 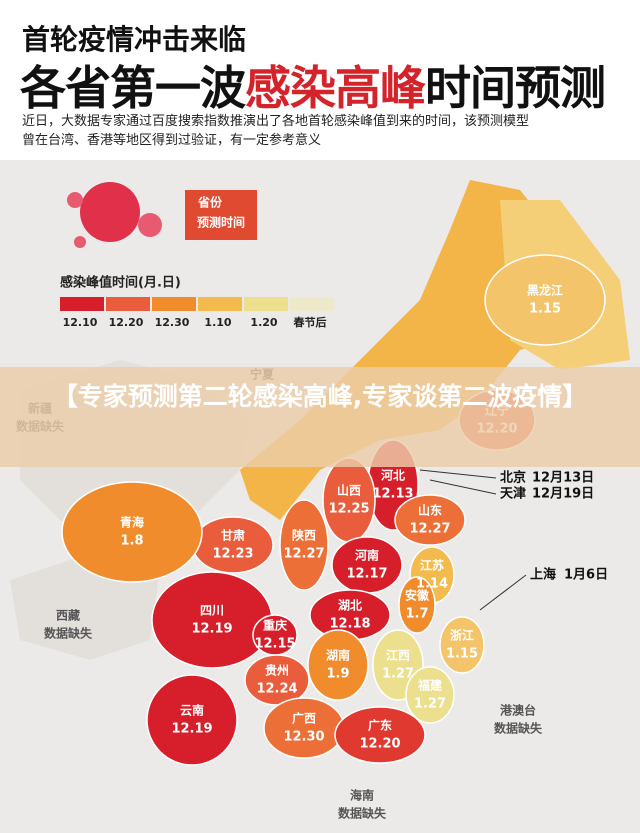 What do you see at coordinates (277, 670) in the screenshot?
I see `province-name: 贵州` at bounding box center [277, 670].